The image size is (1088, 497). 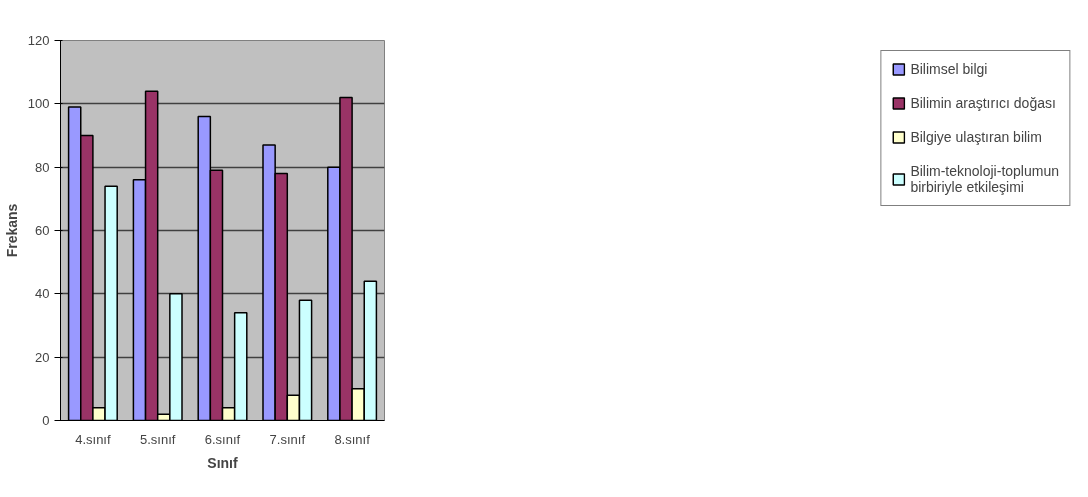 What do you see at coordinates (38, 104) in the screenshot?
I see `y-tick-label: 100` at bounding box center [38, 104].